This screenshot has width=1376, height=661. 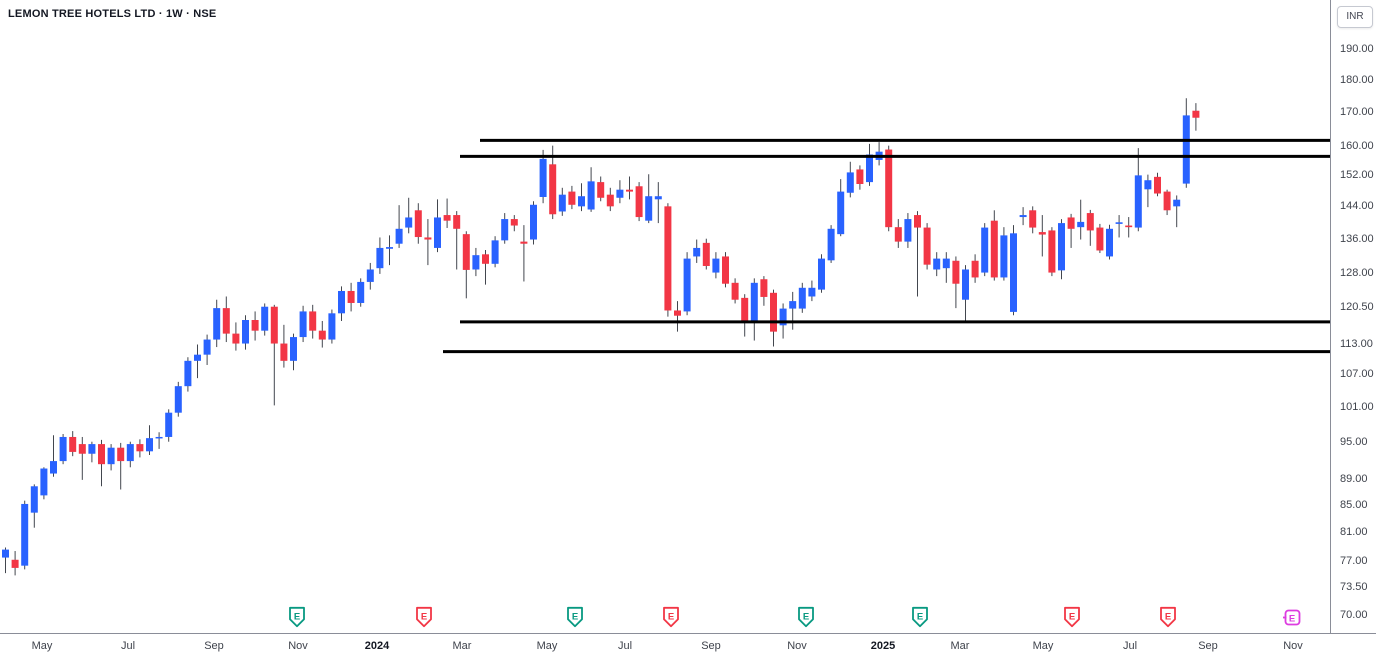 What do you see at coordinates (711, 646) in the screenshot?
I see `time-axis-month-label: Sep` at bounding box center [711, 646].